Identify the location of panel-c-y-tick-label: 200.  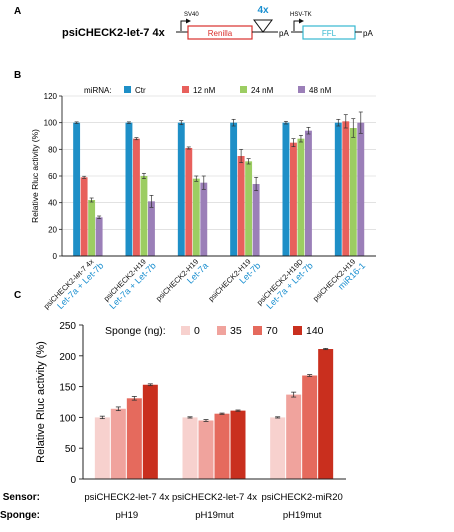
(67, 357).